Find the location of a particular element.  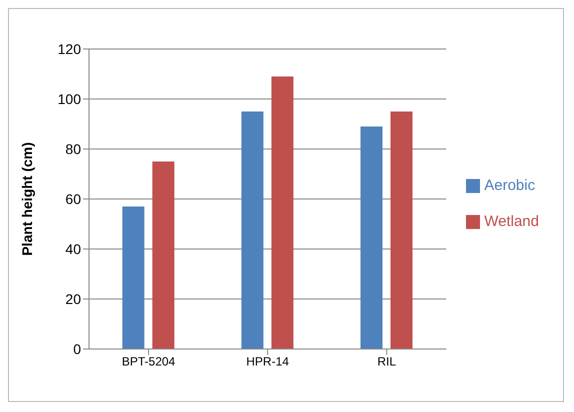

legend-label: Aerobic is located at coordinates (510, 185).